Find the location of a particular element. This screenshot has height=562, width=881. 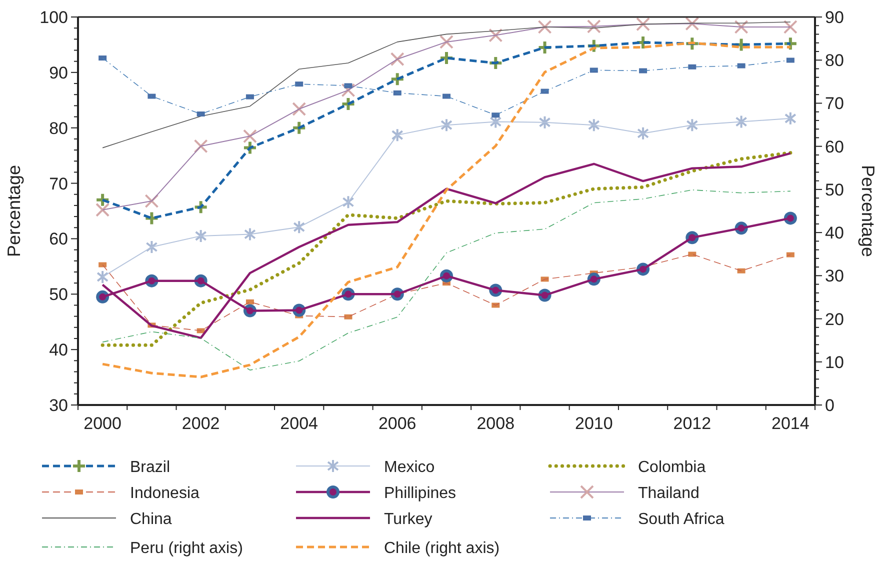

legend-label: Colombia is located at coordinates (672, 467).